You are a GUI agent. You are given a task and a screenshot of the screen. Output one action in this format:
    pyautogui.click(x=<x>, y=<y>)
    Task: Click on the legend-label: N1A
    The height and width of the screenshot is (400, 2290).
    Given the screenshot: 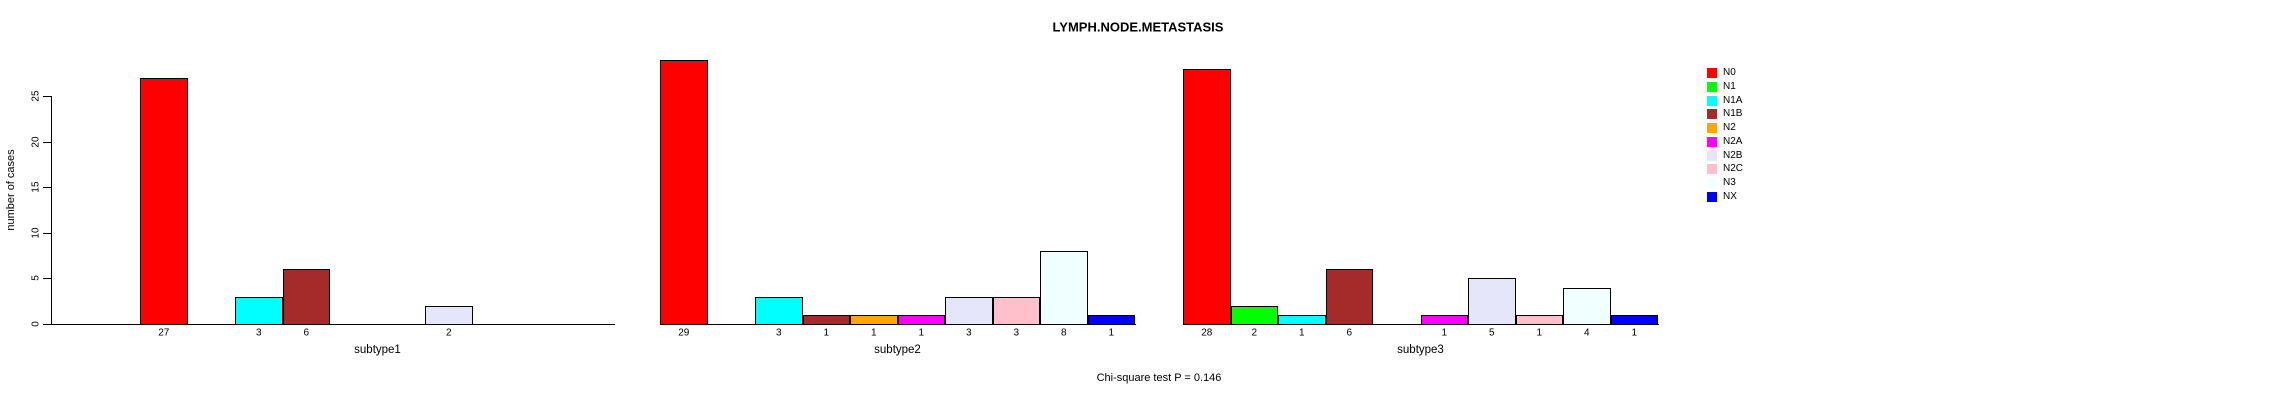 What is the action you would take?
    pyautogui.click(x=1733, y=100)
    